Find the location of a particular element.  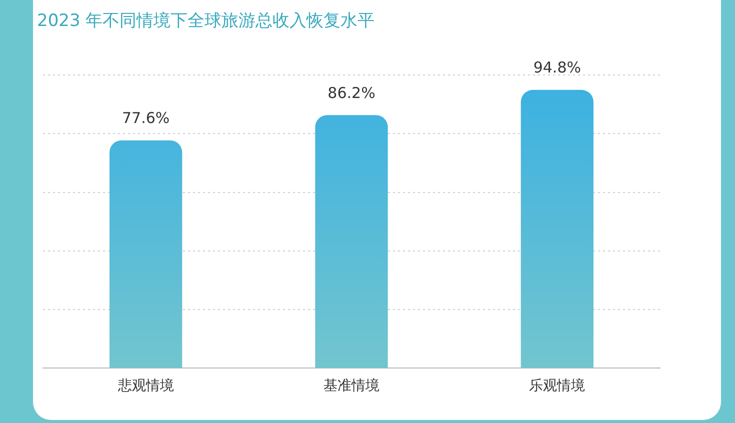

data-label: 77.6% is located at coordinates (146, 118).